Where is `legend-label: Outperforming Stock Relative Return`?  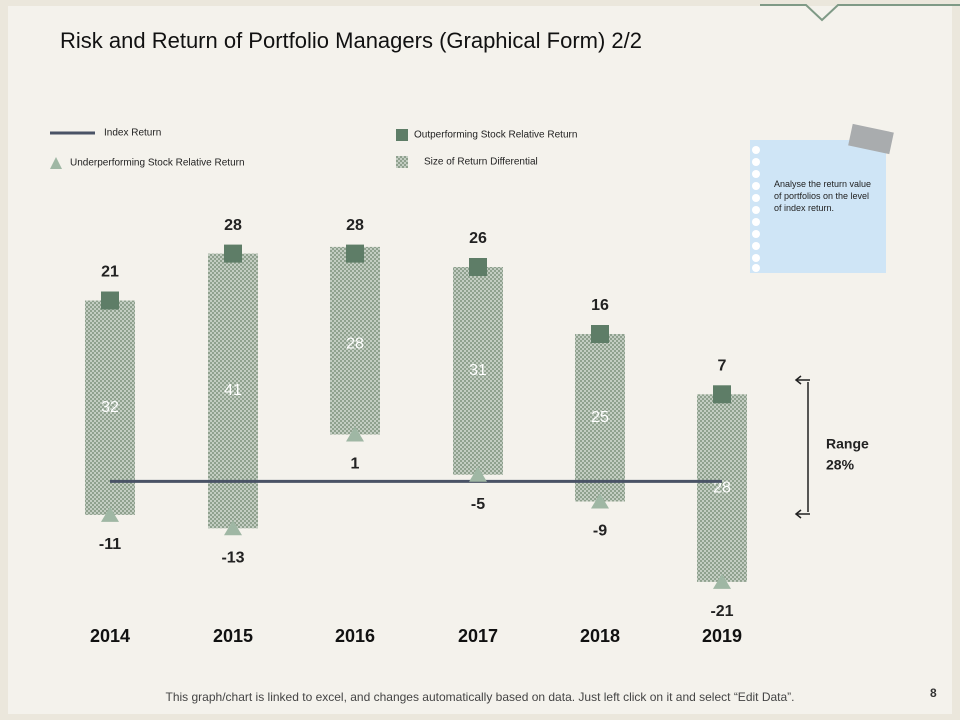 legend-label: Outperforming Stock Relative Return is located at coordinates (495, 135).